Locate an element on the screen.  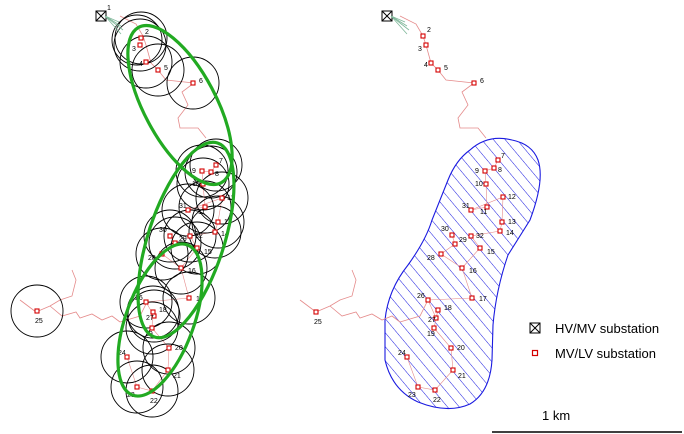
substation-label: 26 is located at coordinates (421, 296).